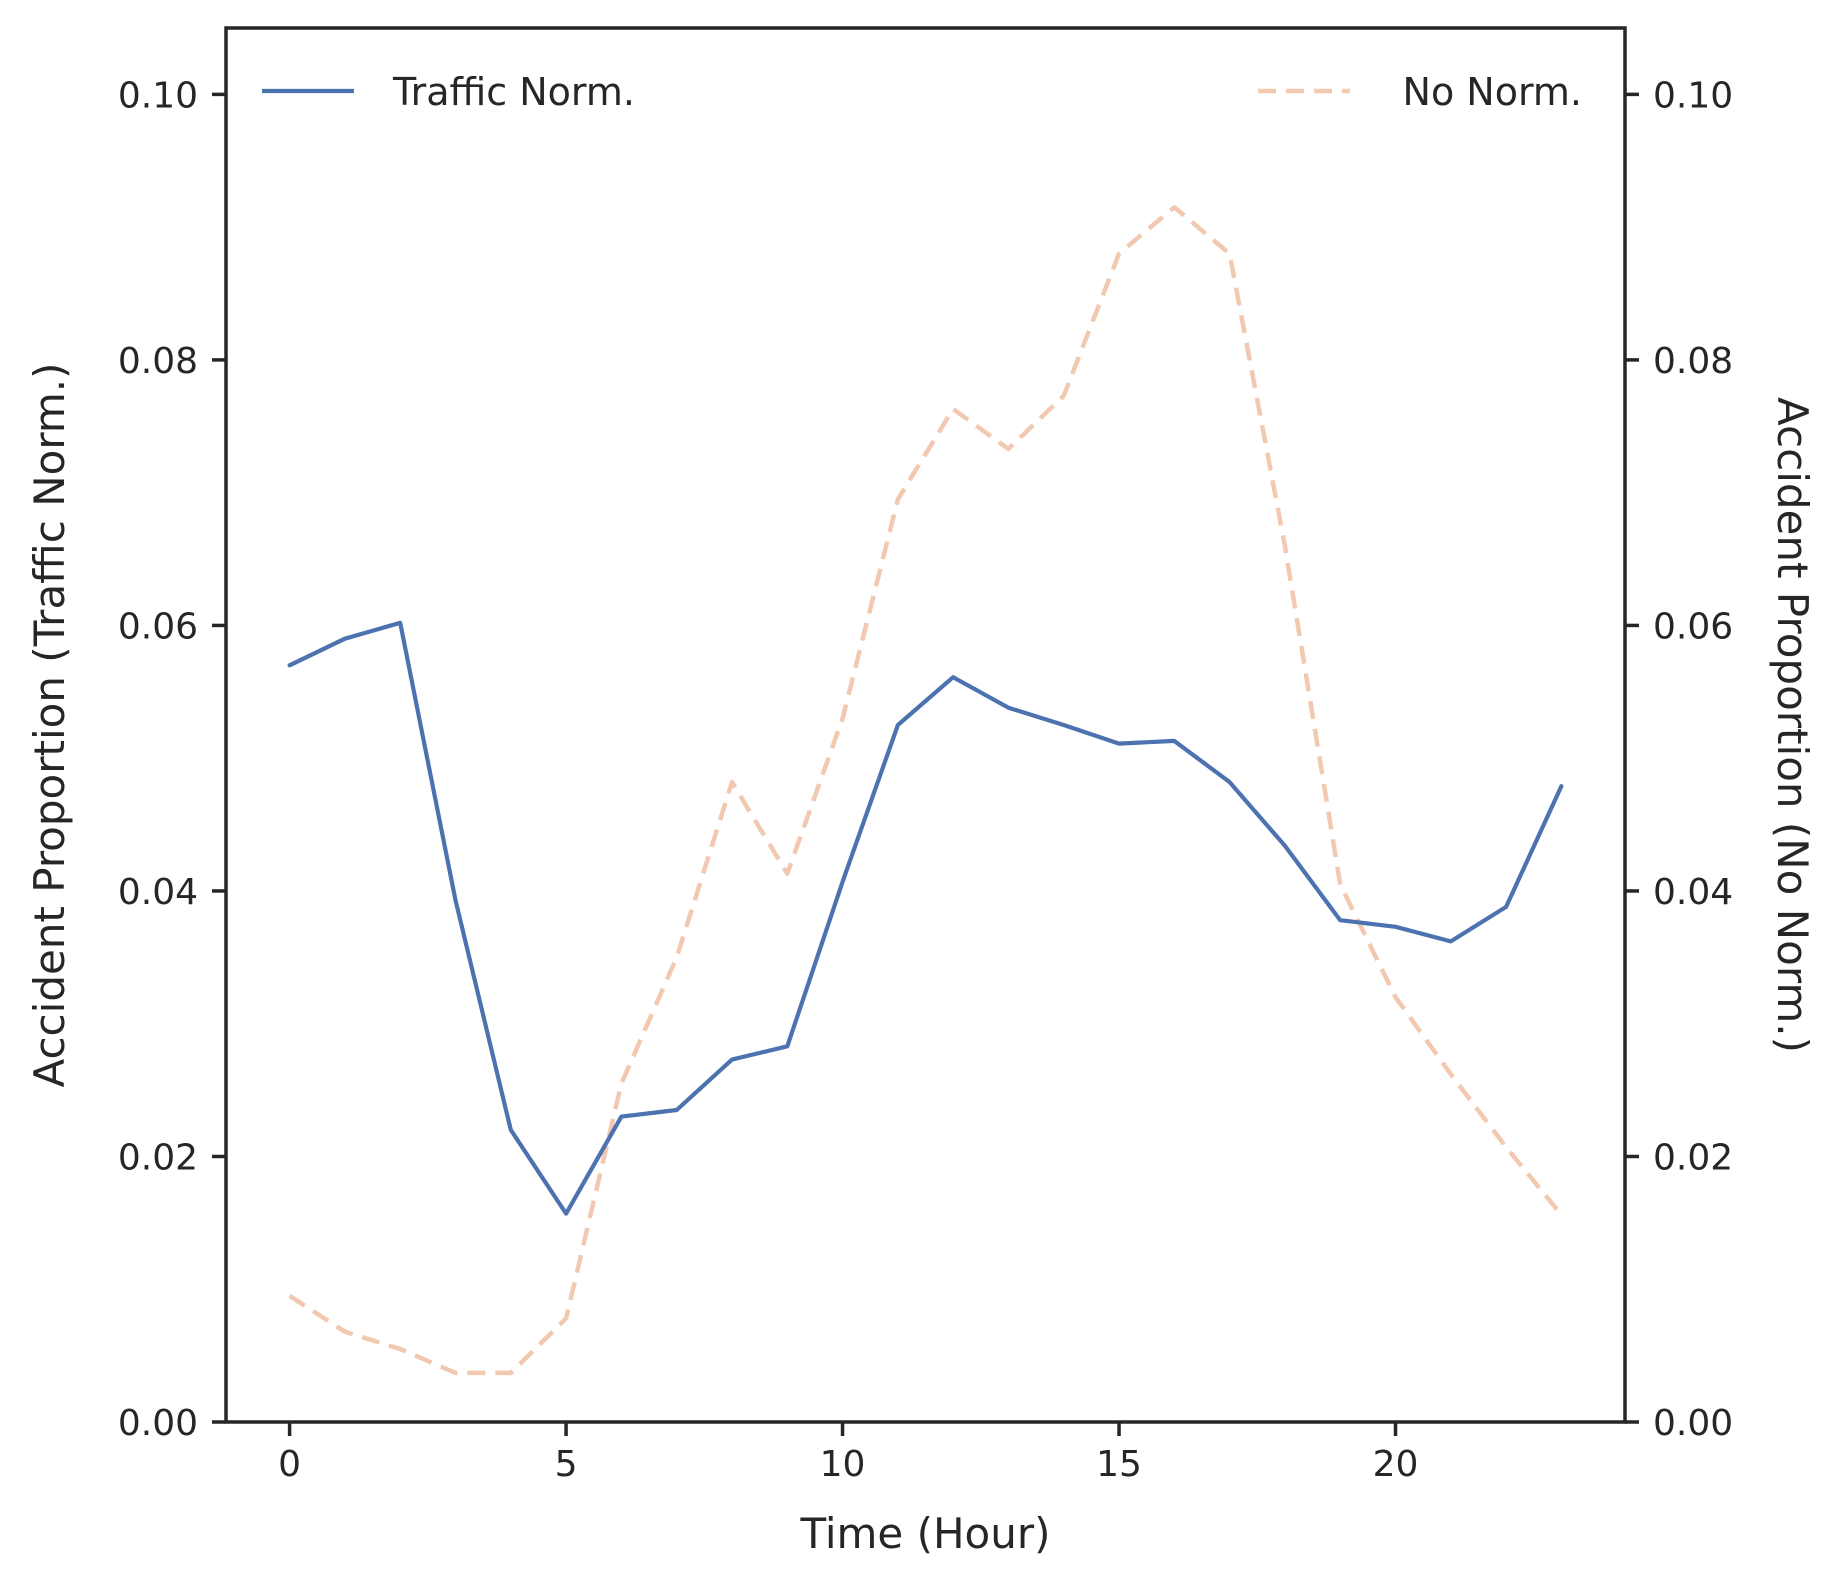 Image resolution: width=1840 pixels, height=1593 pixels. Describe the element at coordinates (158, 95) in the screenshot. I see `y-left-tick-label: 0.10` at that location.